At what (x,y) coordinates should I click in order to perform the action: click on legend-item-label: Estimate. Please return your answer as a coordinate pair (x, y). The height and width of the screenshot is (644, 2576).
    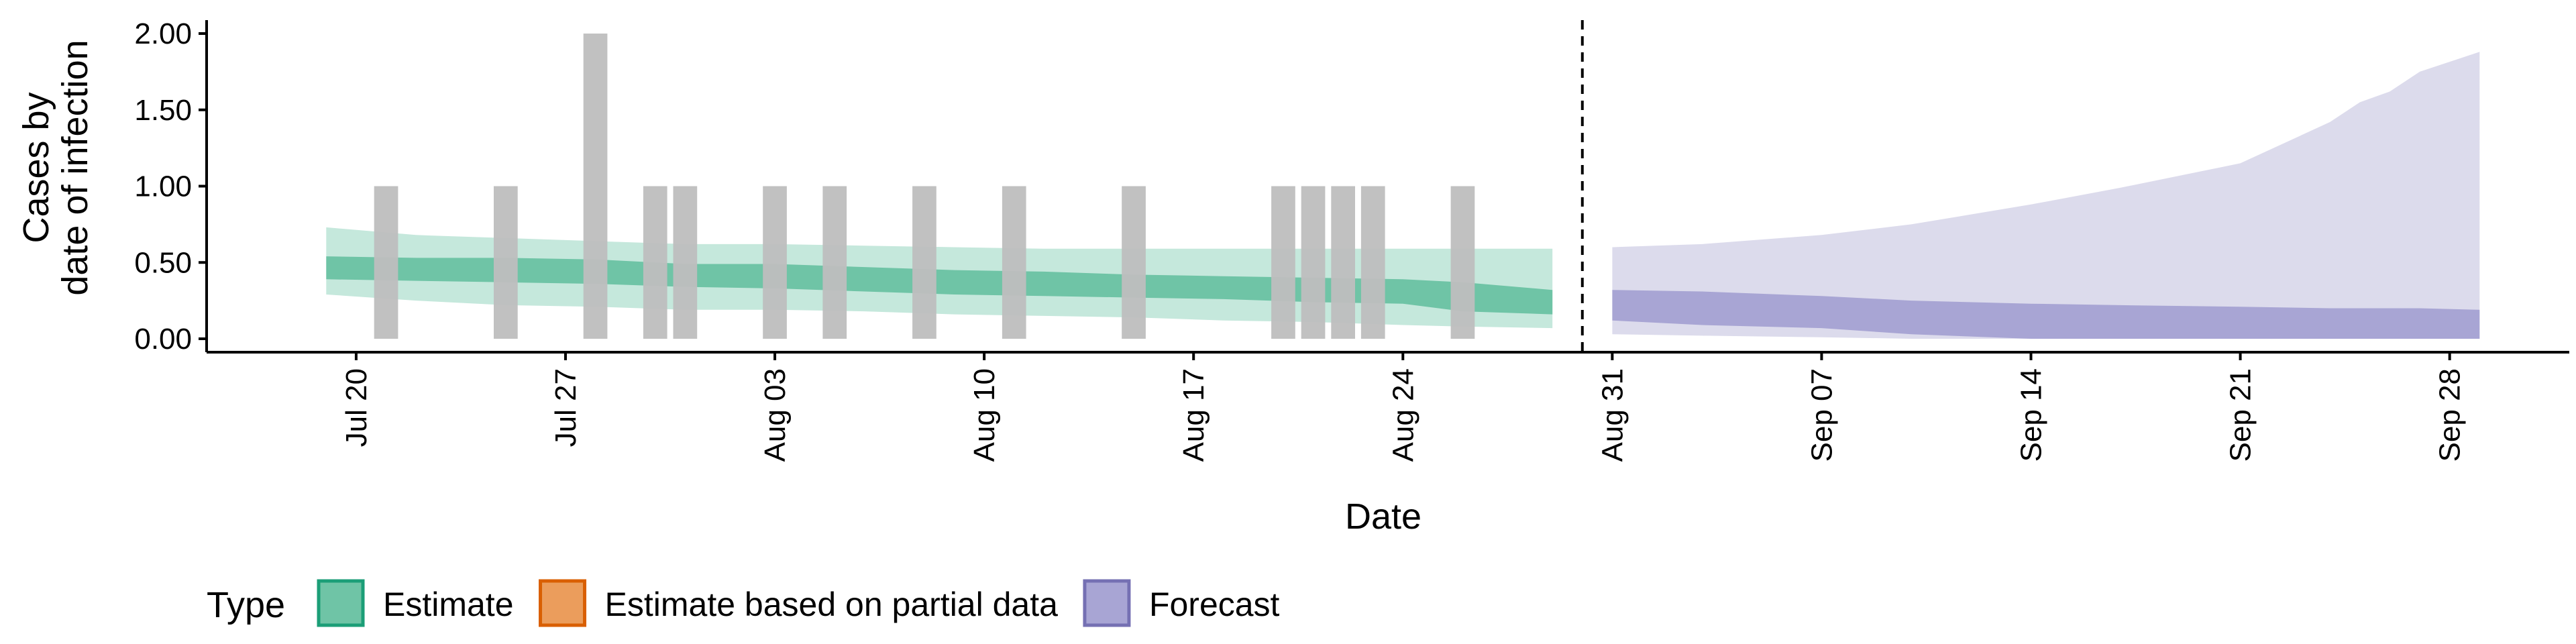
    Looking at the image, I should click on (448, 604).